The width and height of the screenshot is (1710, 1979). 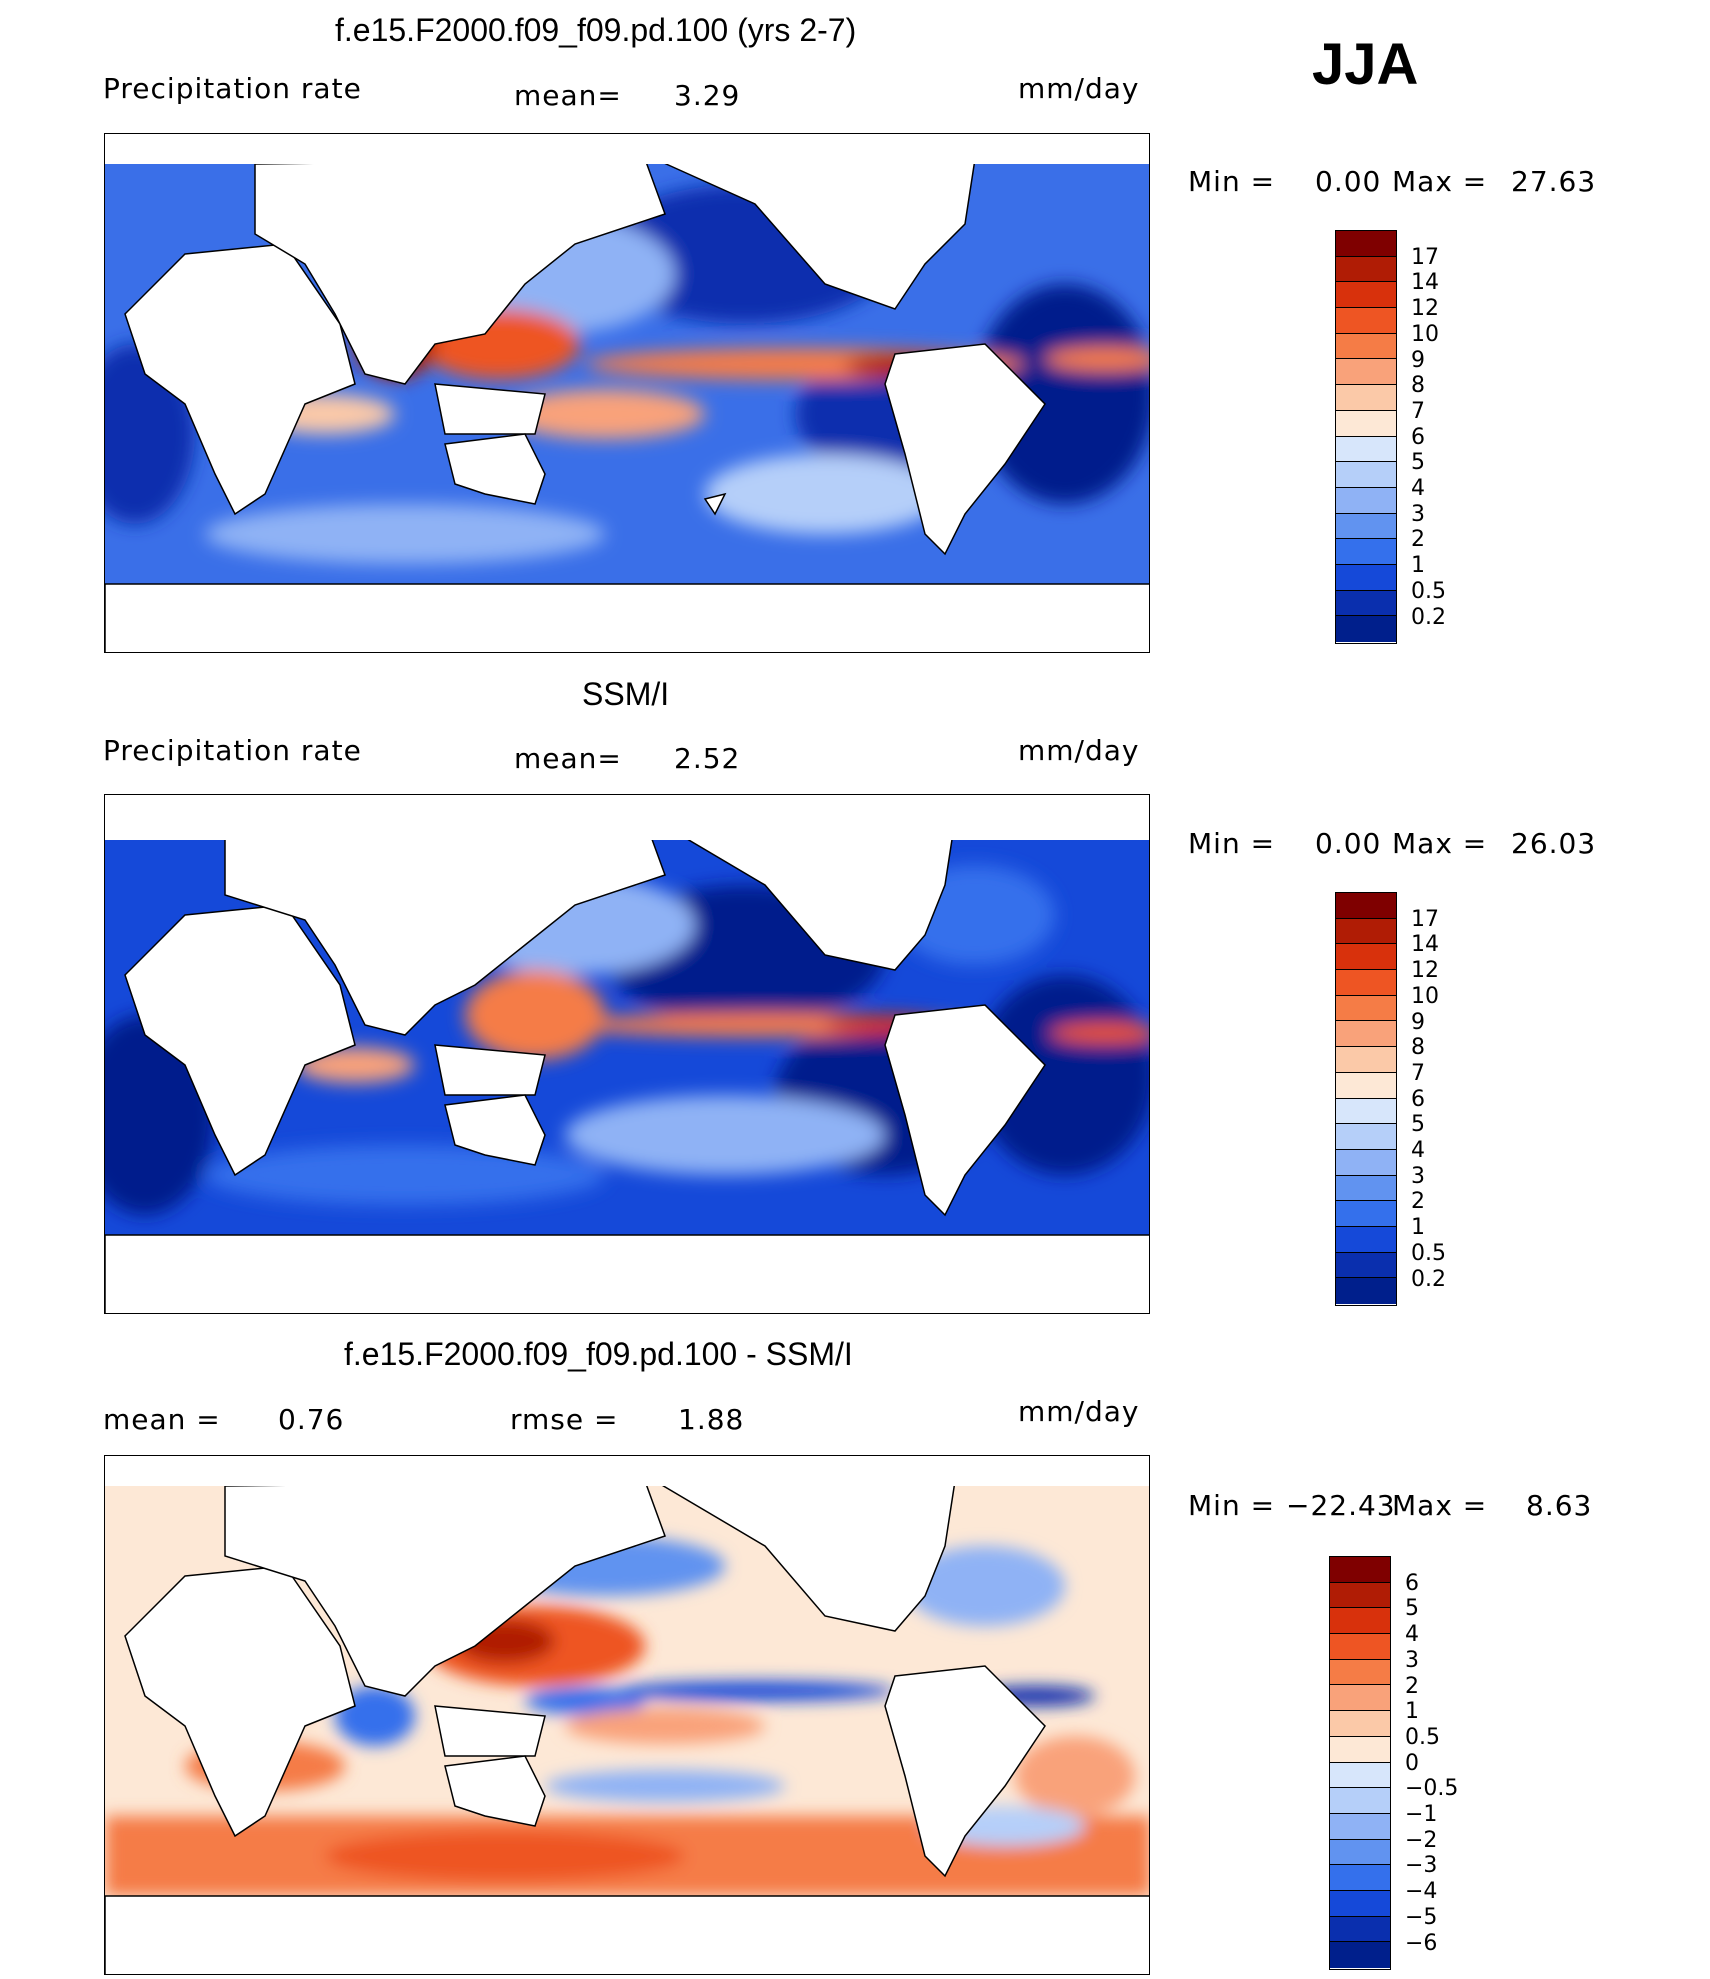 I want to click on panel3-min-value: −22.43, so click(x=1341, y=1505).